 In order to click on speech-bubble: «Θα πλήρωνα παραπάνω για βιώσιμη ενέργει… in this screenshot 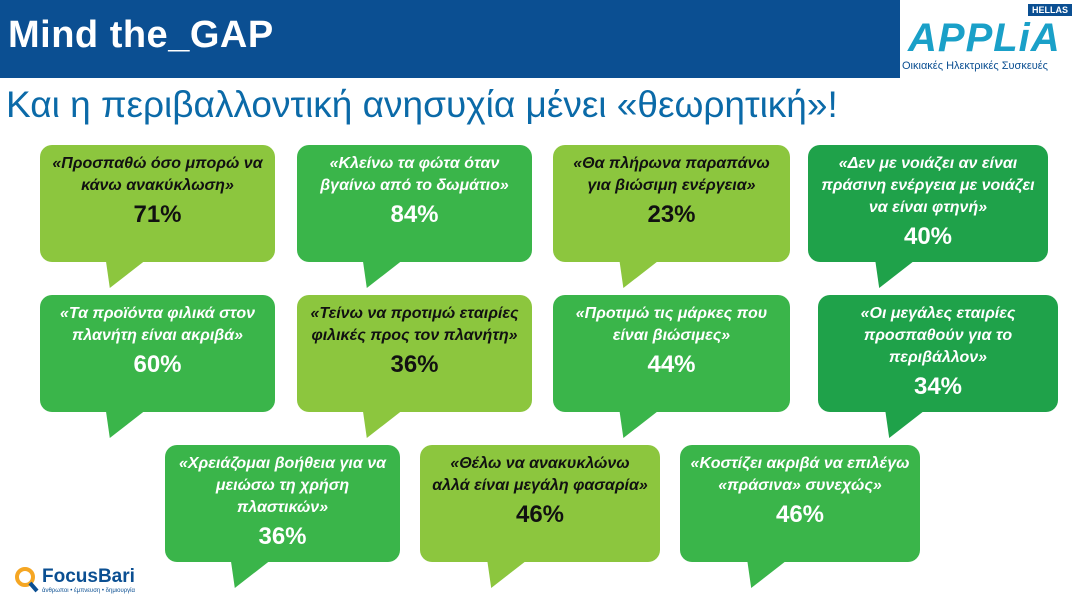, I will do `click(671, 203)`.